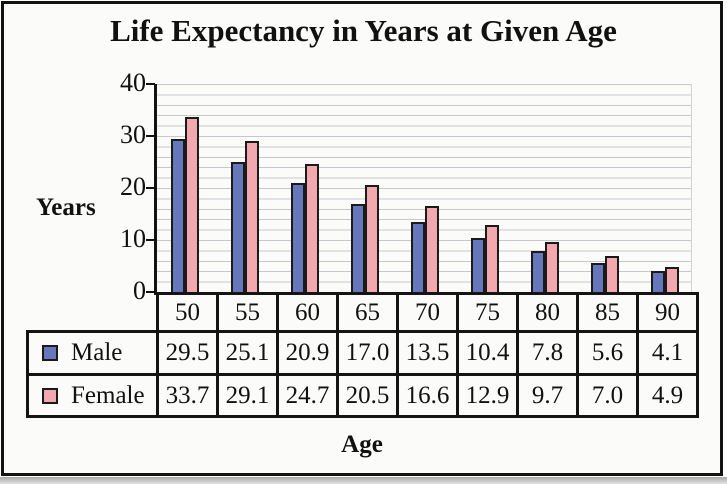  I want to click on value-female-65: 20.5, so click(367, 395).